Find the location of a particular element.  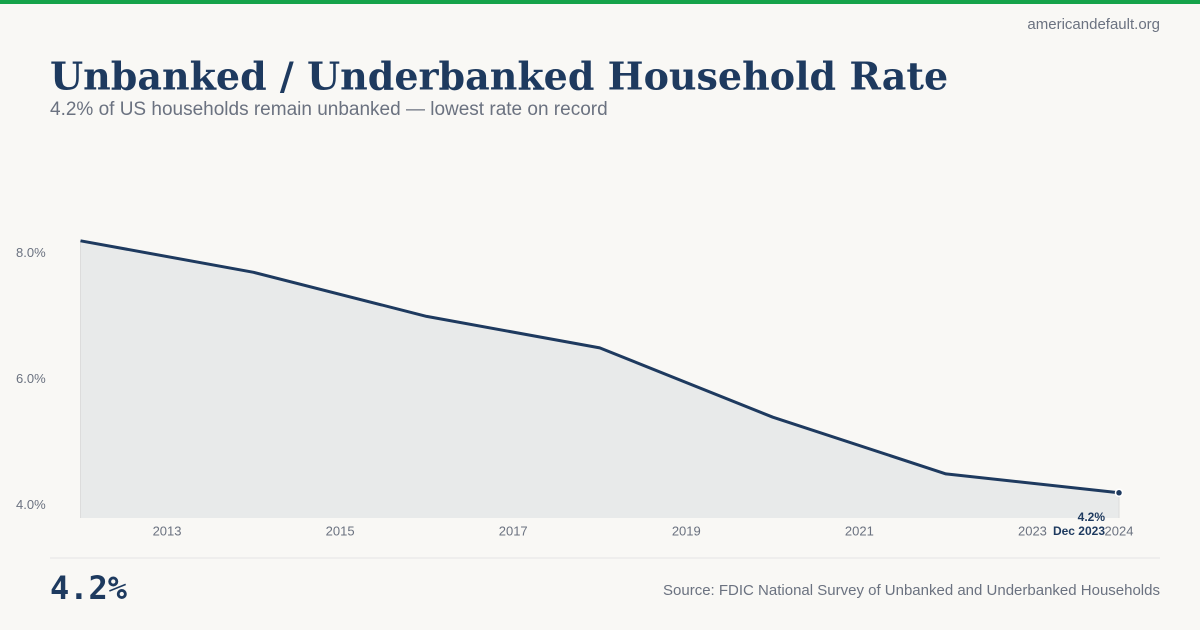

x-tick-label: 2021 is located at coordinates (859, 530).